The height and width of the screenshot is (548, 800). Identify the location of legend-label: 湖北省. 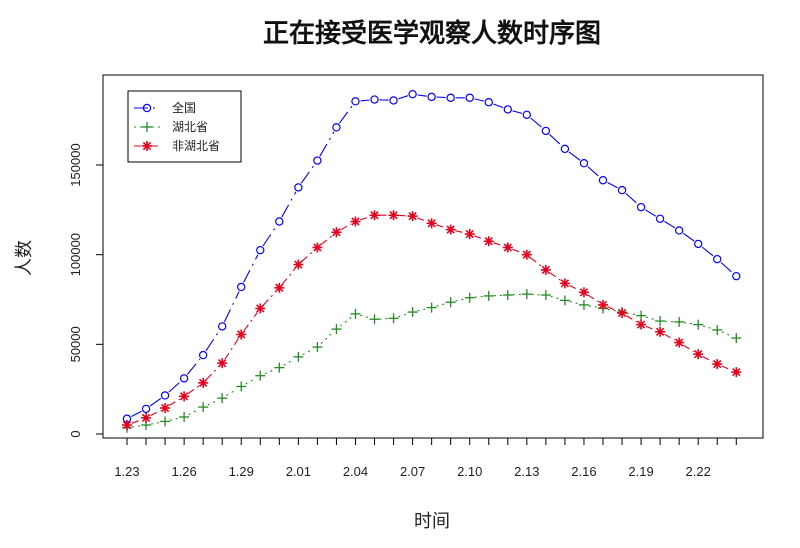
(190, 126).